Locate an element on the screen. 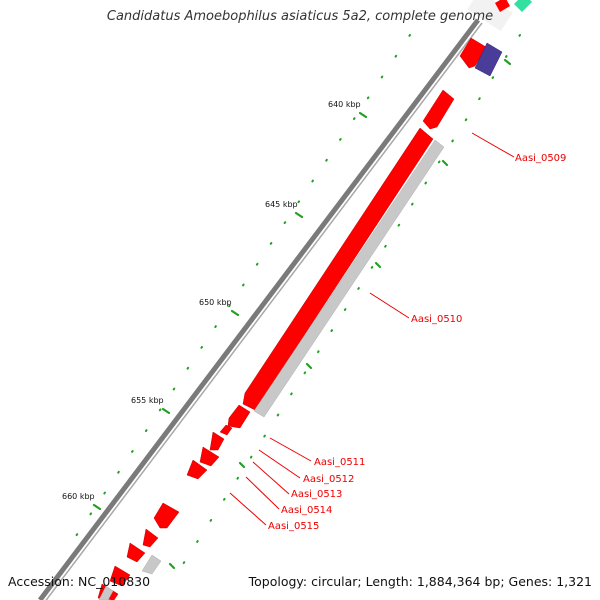 This screenshot has width=600, height=600. gene-label-aasi-0510: Aasi_0510 is located at coordinates (436, 319).